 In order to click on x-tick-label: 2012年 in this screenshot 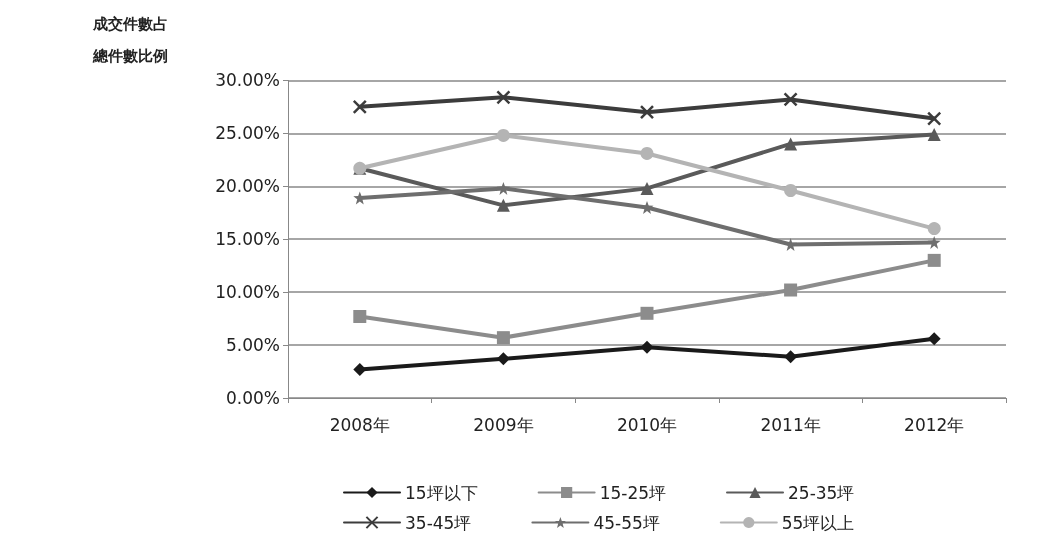, I will do `click(934, 424)`.